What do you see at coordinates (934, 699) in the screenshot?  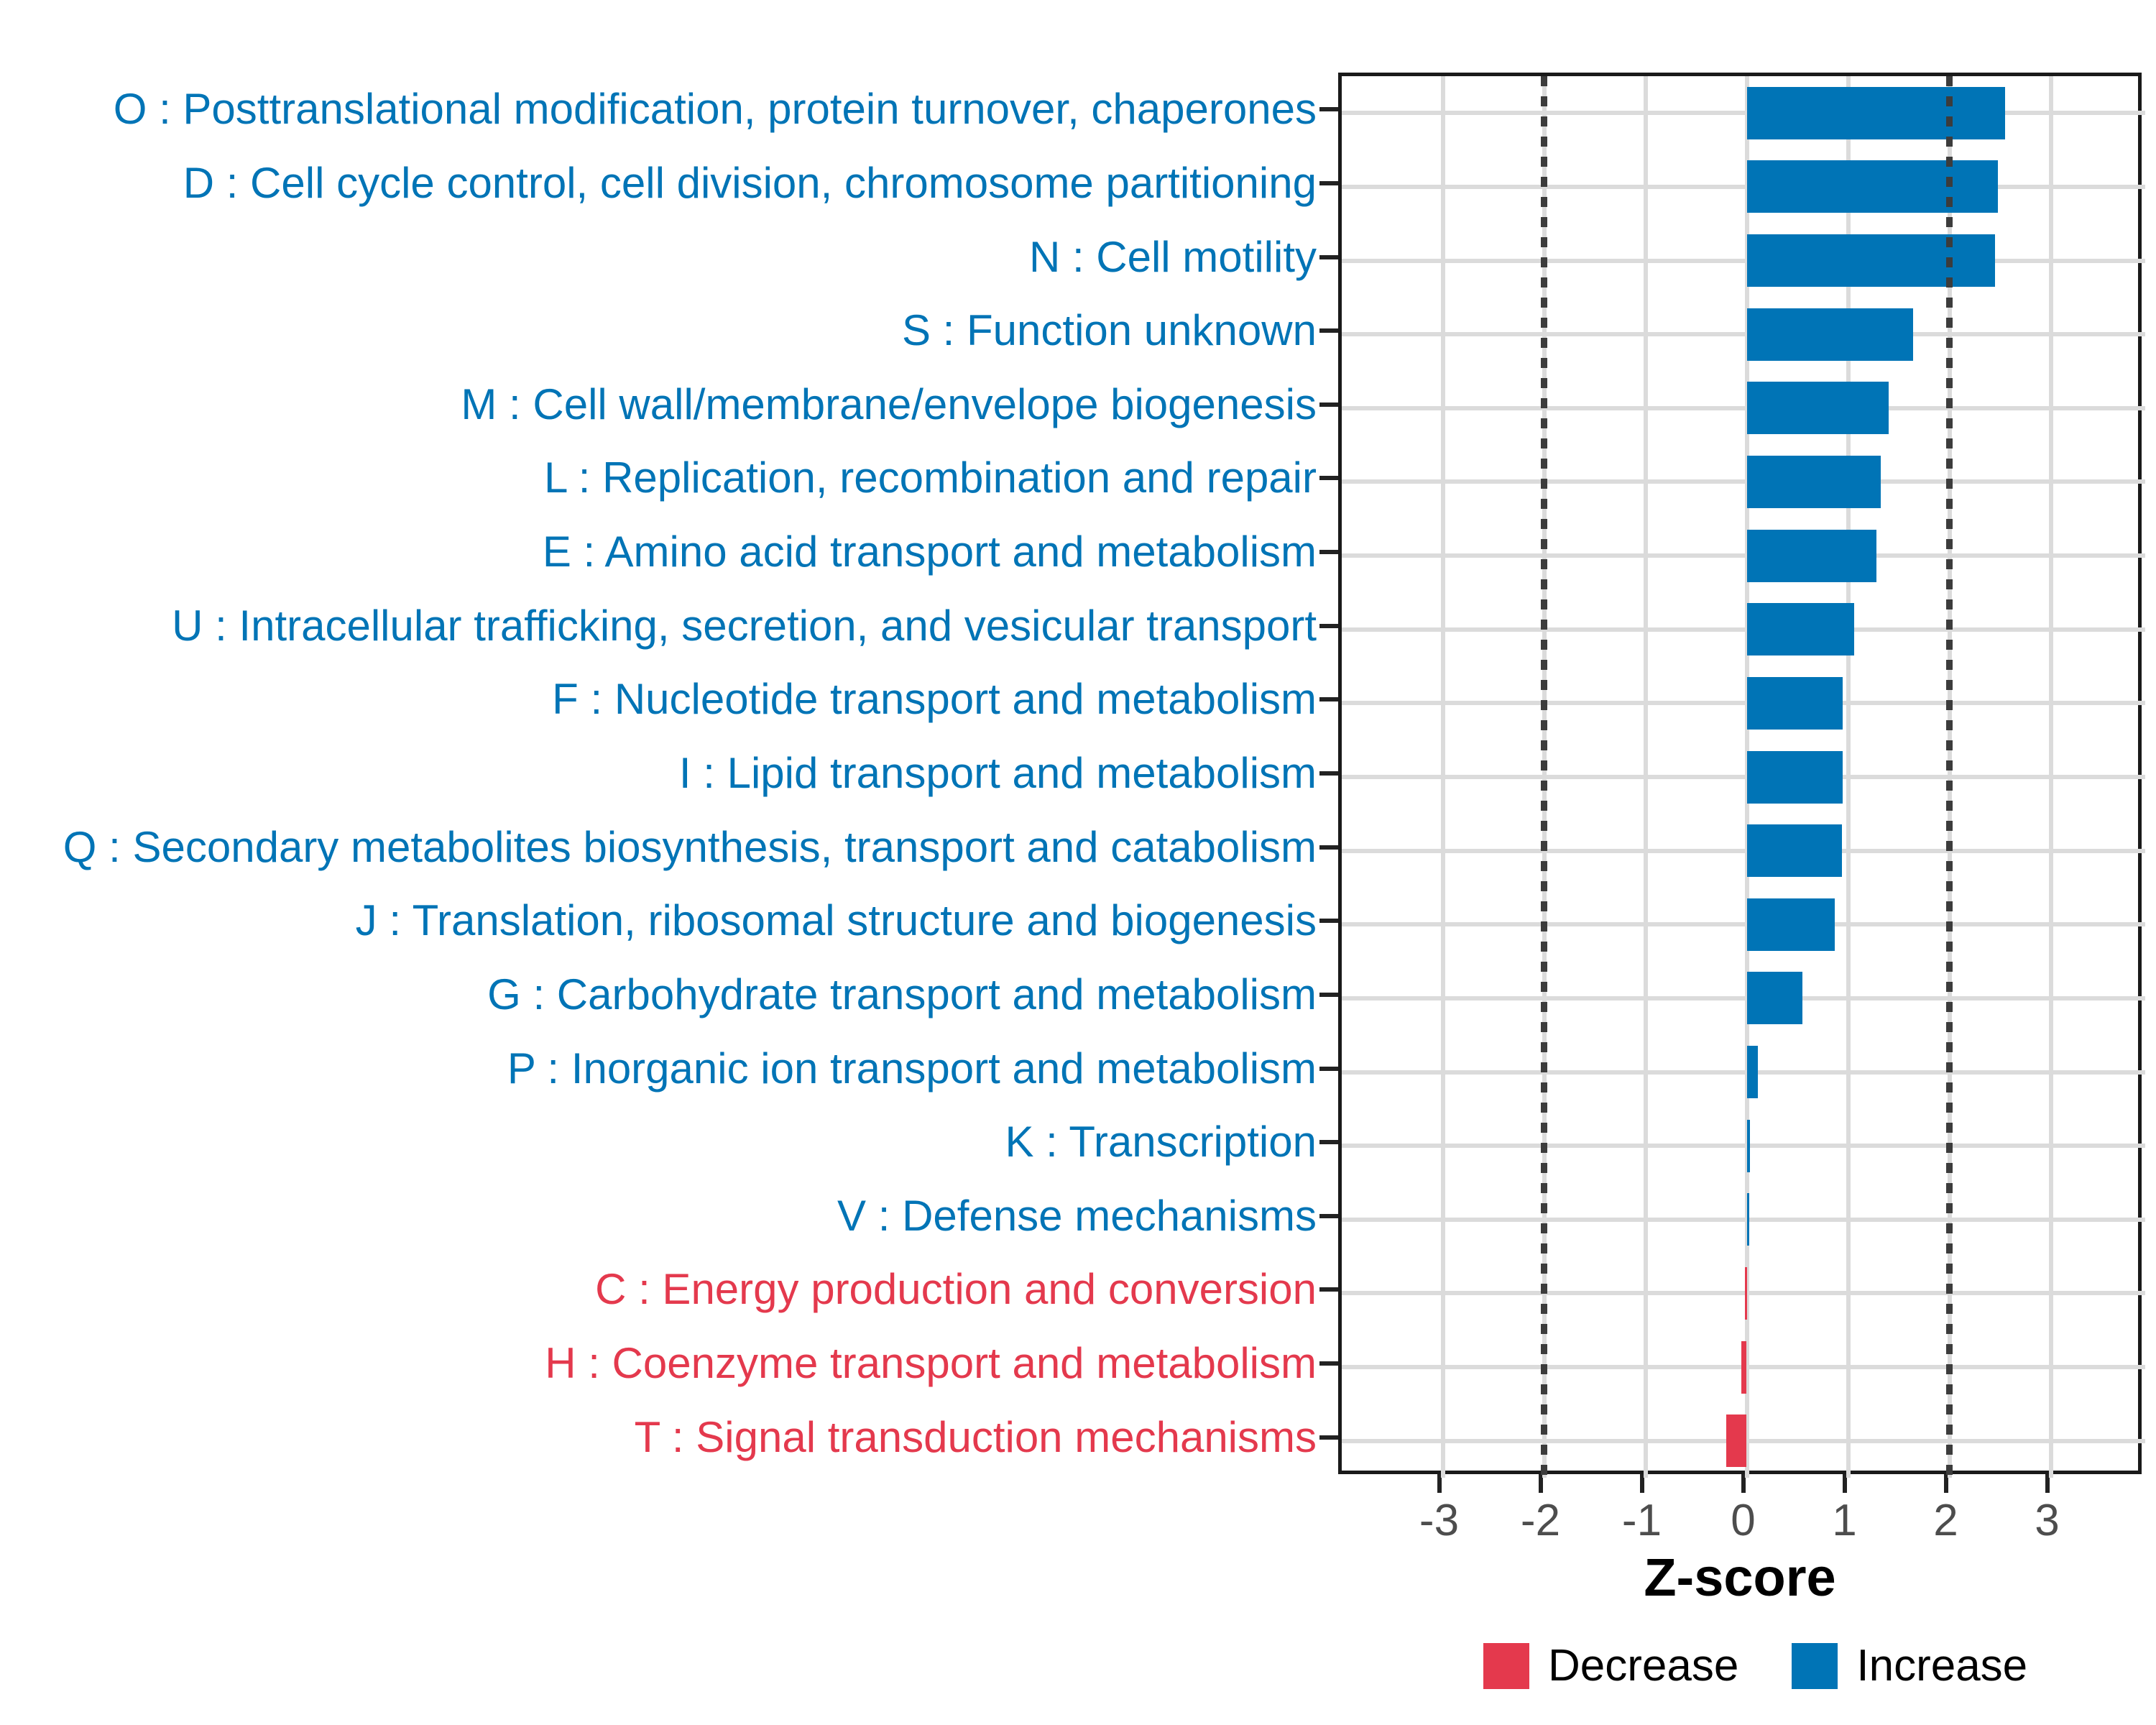 I see `category-label: F : Nucleotide transport and metabolism` at bounding box center [934, 699].